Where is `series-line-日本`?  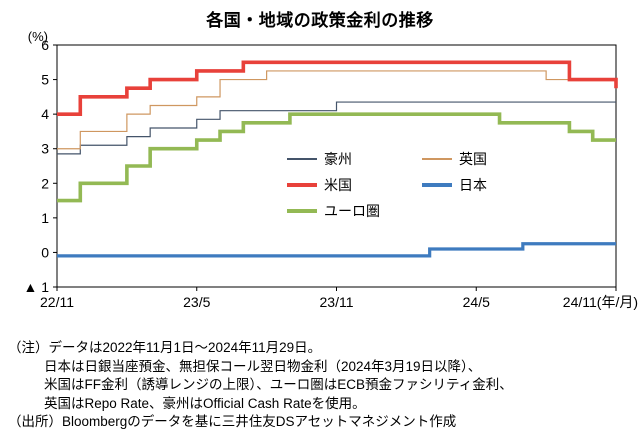
series-line-日本 is located at coordinates (336, 250).